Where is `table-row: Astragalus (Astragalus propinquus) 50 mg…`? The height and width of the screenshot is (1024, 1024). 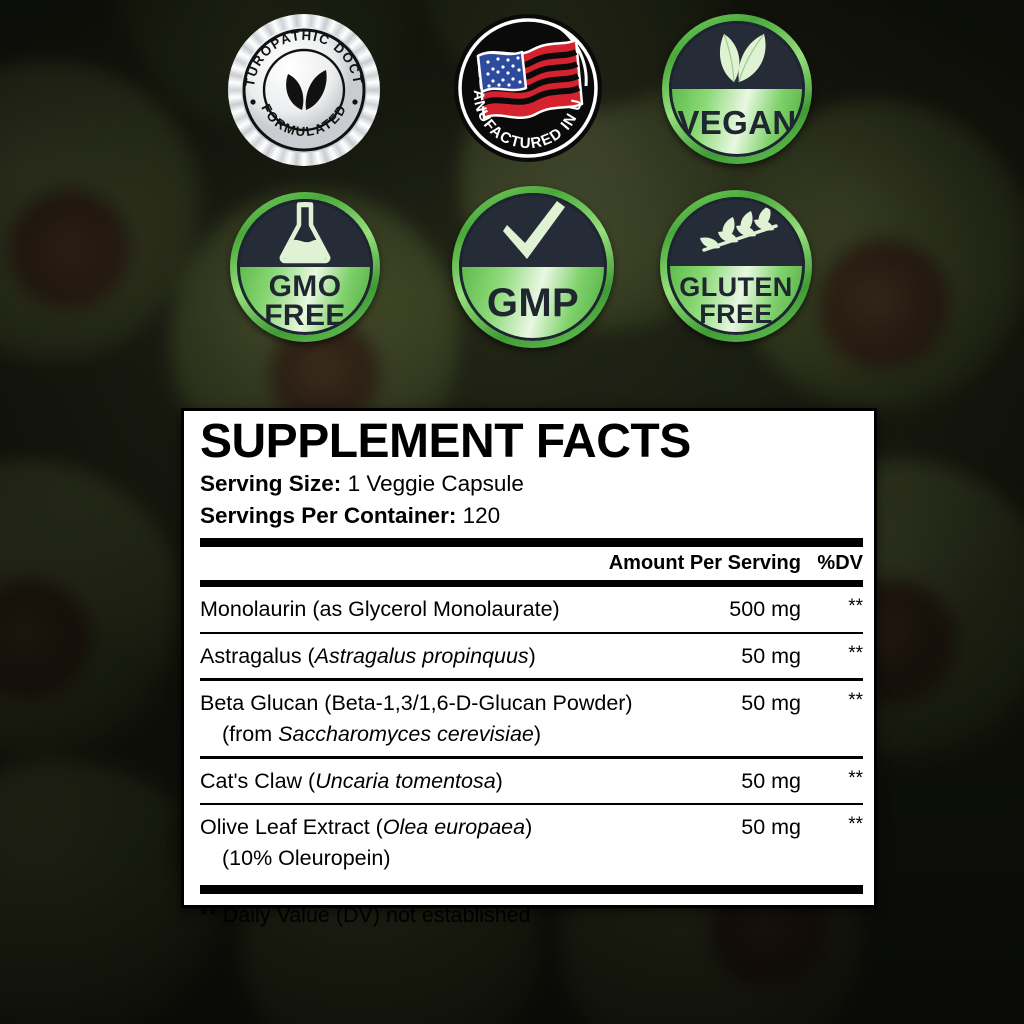
table-row: Astragalus (Astragalus propinquus) 50 mg… is located at coordinates (531, 656).